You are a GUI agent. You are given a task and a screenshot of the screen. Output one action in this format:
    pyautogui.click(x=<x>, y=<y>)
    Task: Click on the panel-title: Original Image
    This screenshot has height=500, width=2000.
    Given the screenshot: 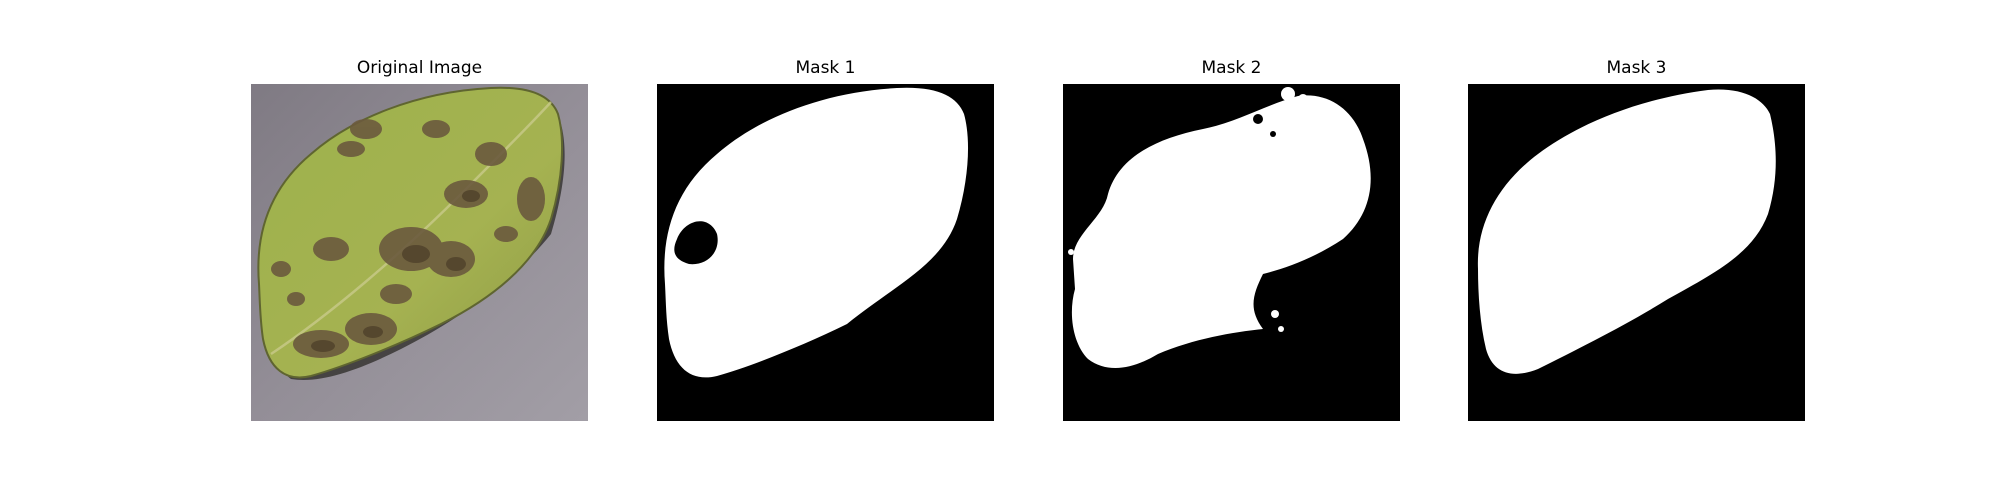 What is the action you would take?
    pyautogui.click(x=419, y=68)
    